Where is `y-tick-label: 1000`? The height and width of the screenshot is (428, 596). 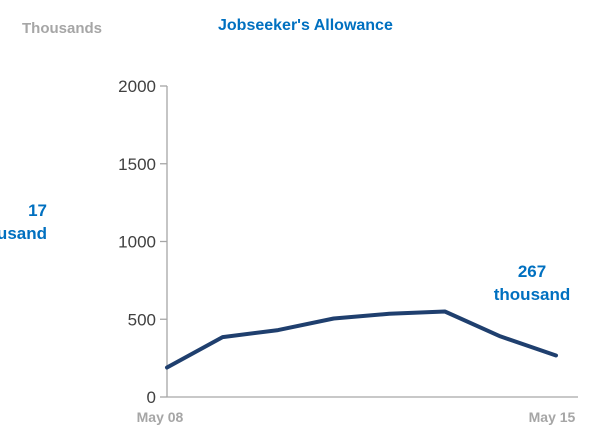 y-tick-label: 1000 is located at coordinates (137, 242).